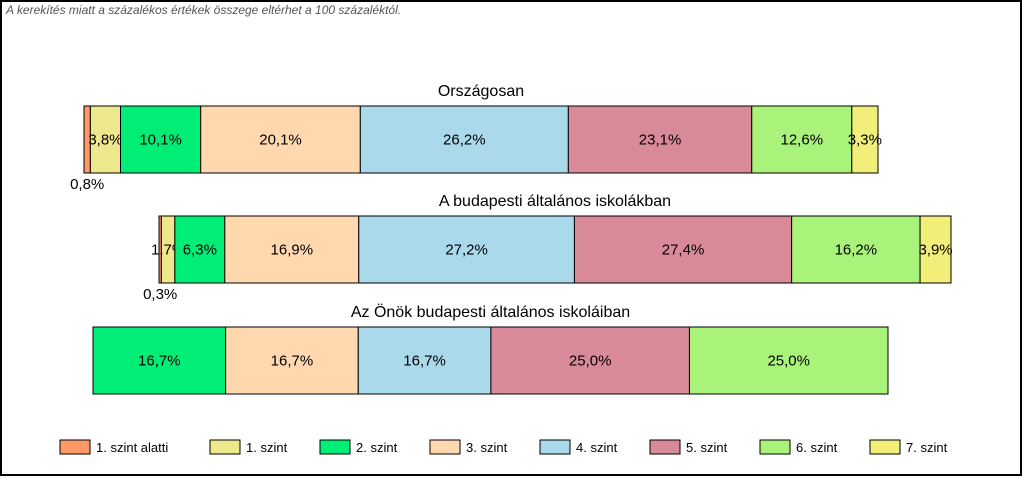 The height and width of the screenshot is (478, 1024). I want to click on bar-row2-seg6, so click(683, 249).